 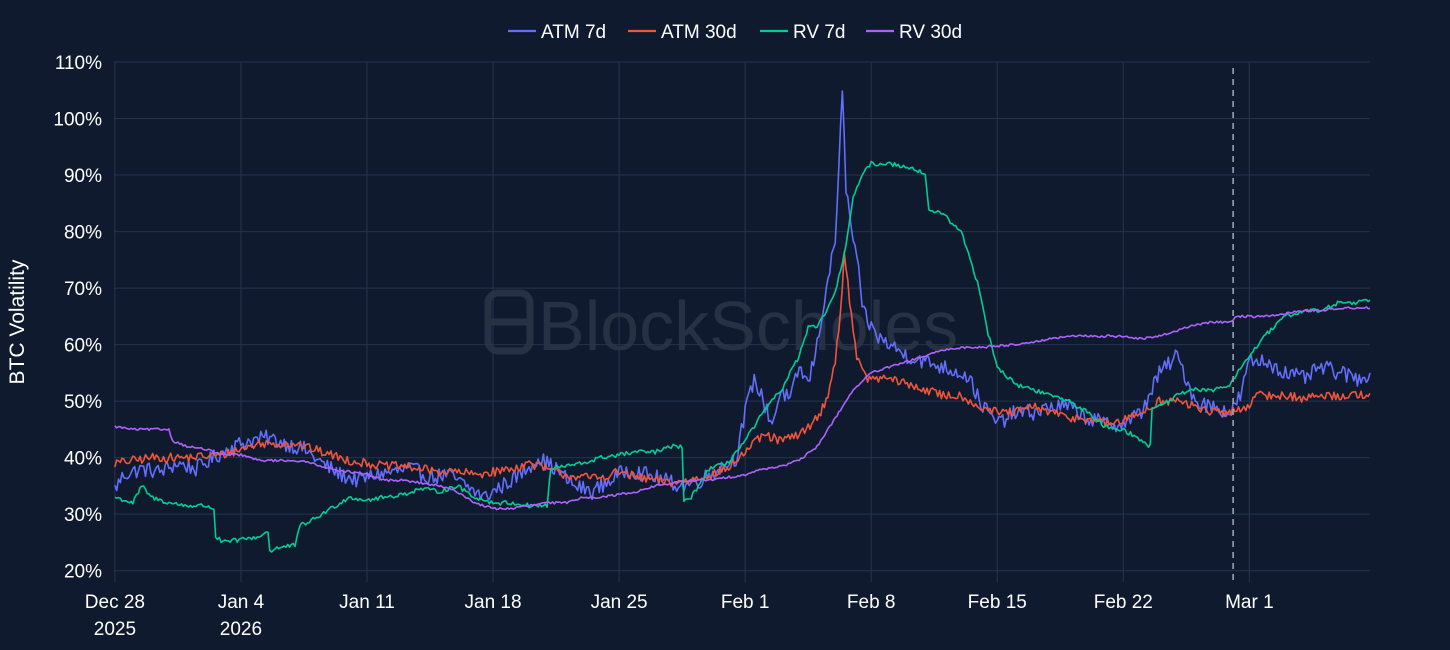 What do you see at coordinates (77, 120) in the screenshot?
I see `y-tick-label: 100%` at bounding box center [77, 120].